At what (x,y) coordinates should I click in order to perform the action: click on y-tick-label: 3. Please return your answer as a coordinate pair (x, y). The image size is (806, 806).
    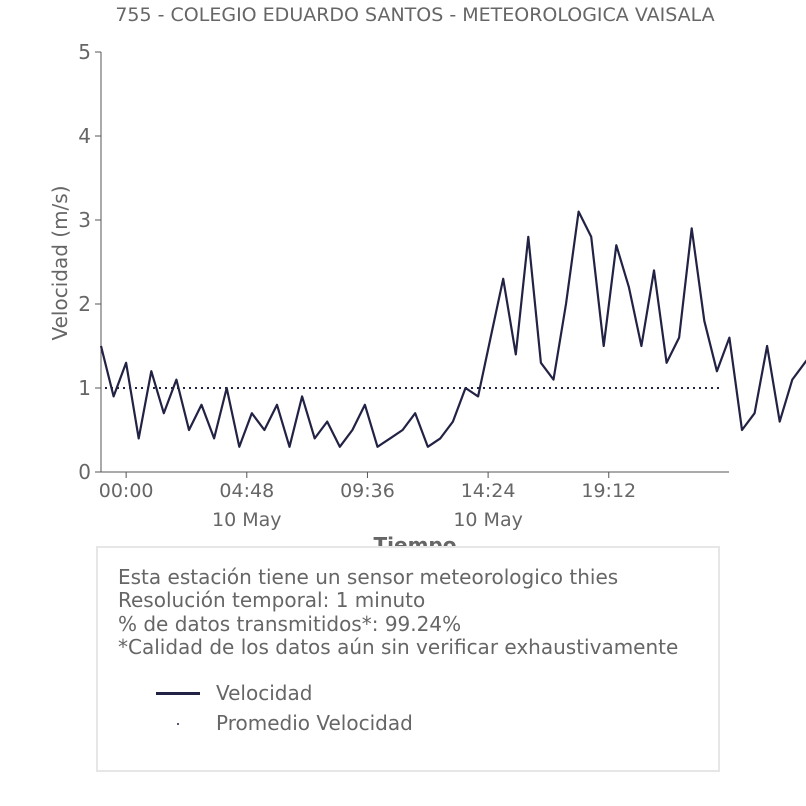
    Looking at the image, I should click on (84, 220).